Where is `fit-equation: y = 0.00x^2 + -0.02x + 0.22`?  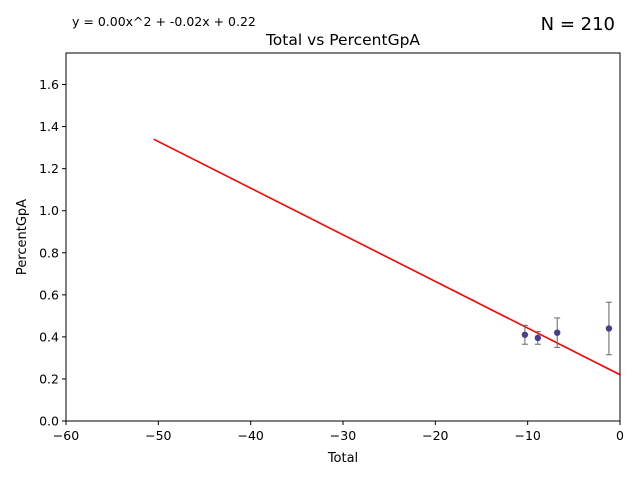
fit-equation: y = 0.00x^2 + -0.02x + 0.22 is located at coordinates (164, 21).